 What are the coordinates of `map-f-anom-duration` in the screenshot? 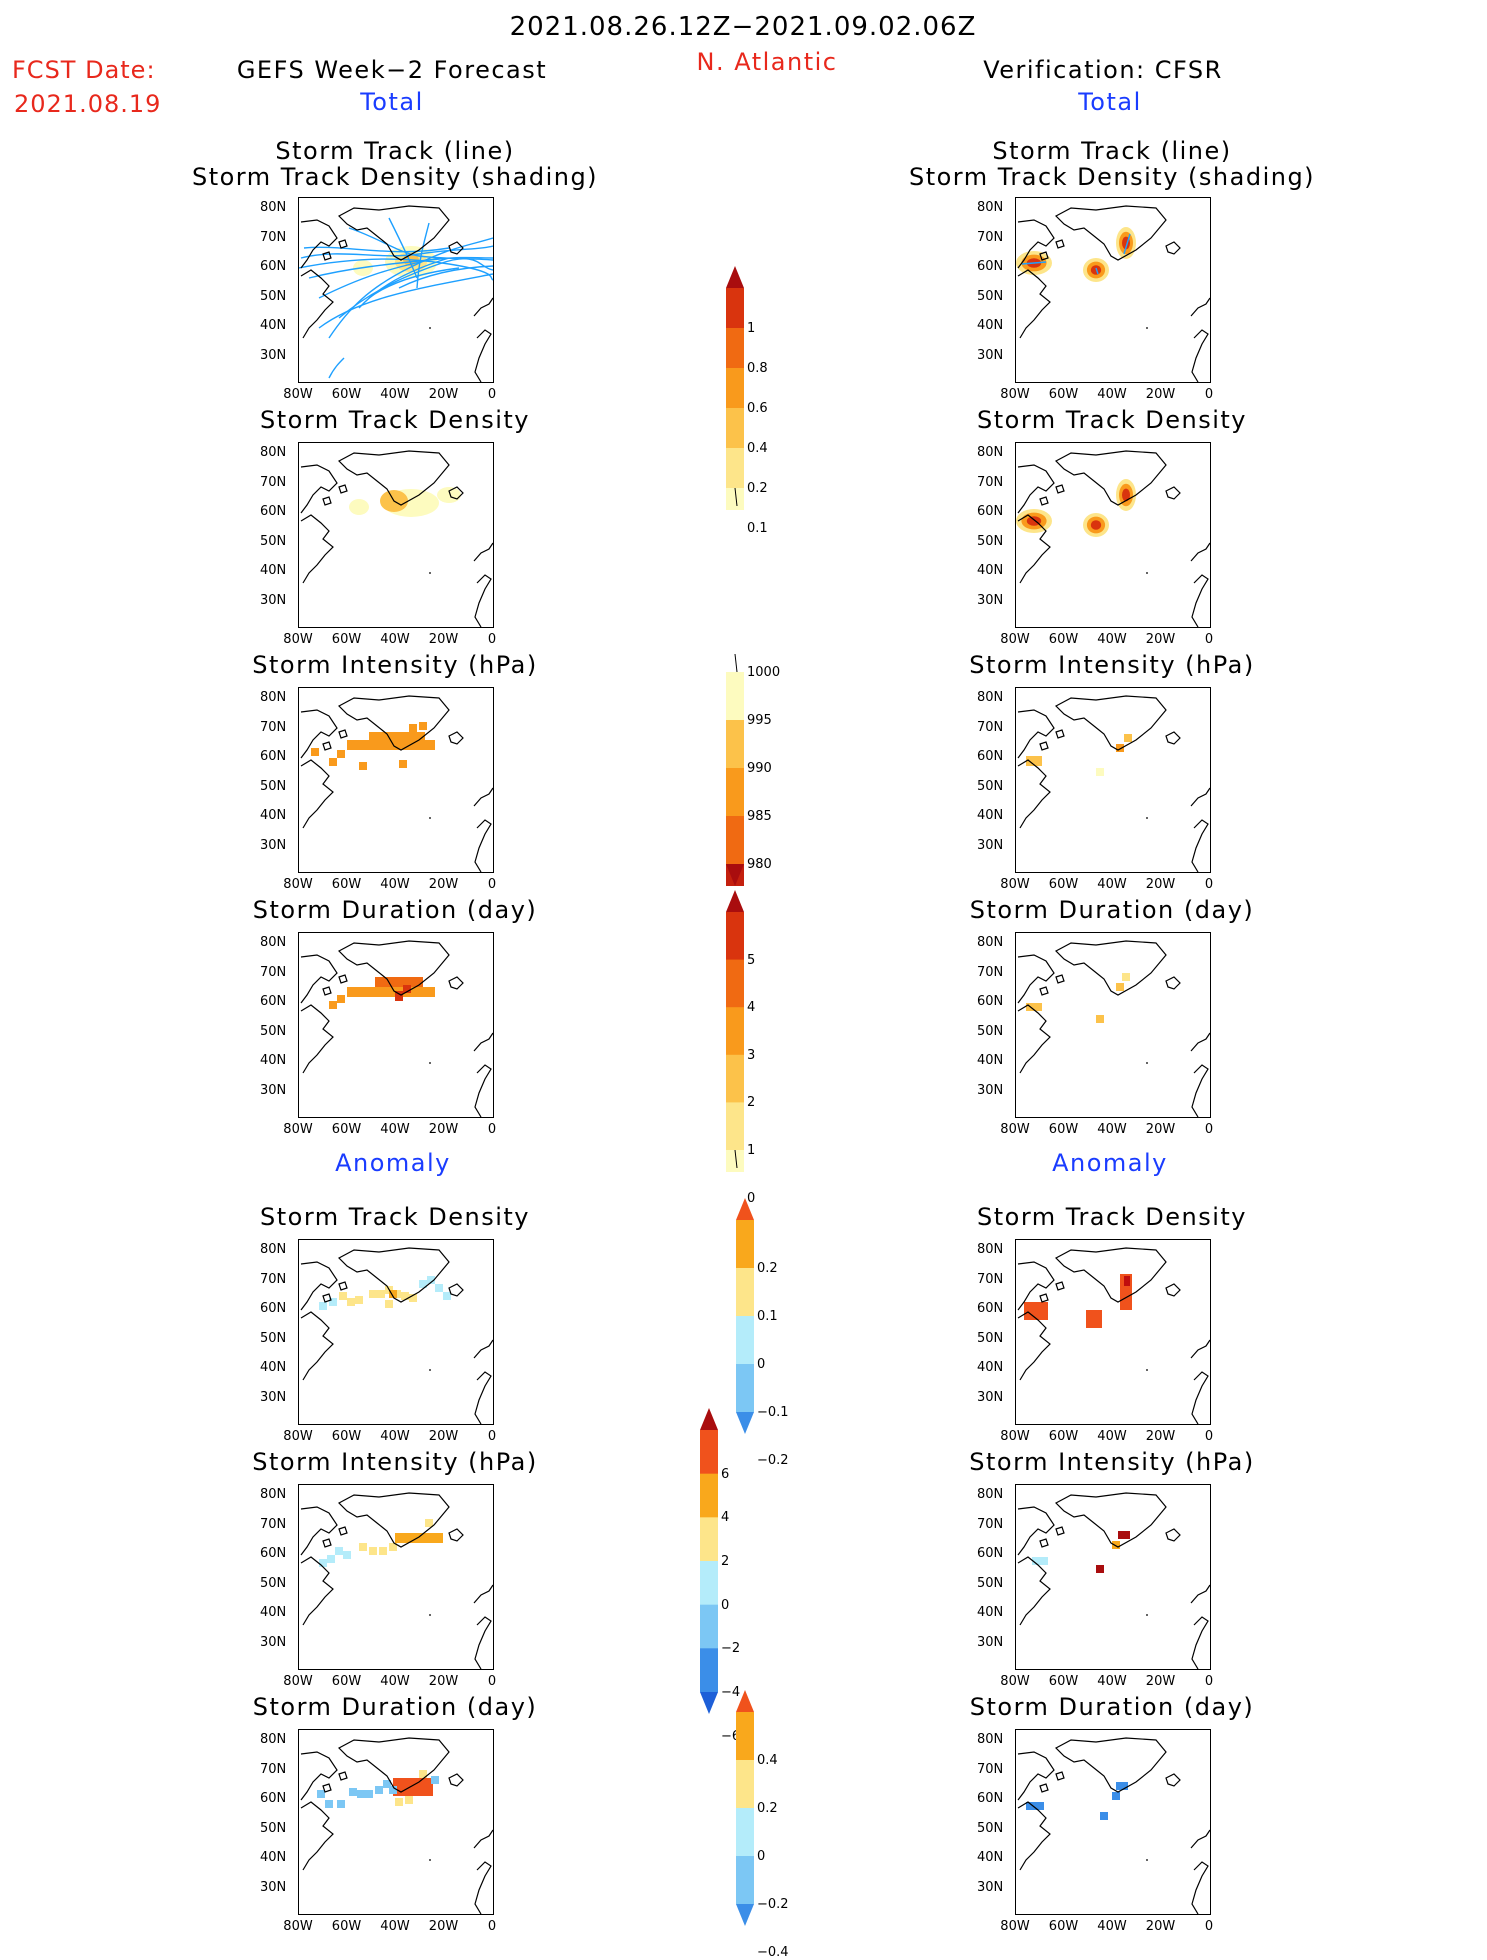 It's located at (396, 1822).